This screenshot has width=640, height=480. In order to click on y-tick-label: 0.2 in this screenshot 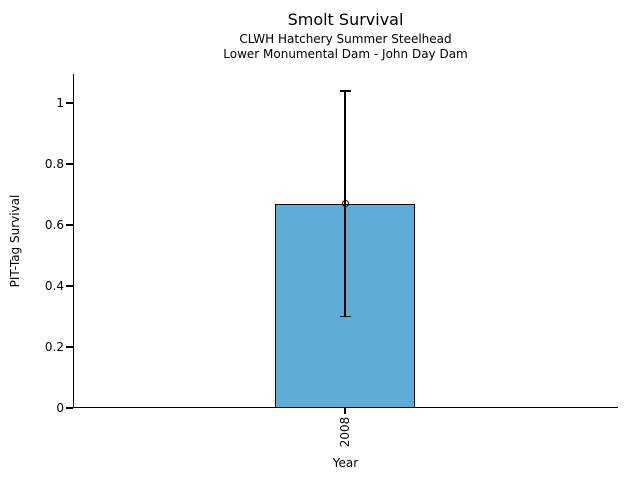, I will do `click(54, 347)`.